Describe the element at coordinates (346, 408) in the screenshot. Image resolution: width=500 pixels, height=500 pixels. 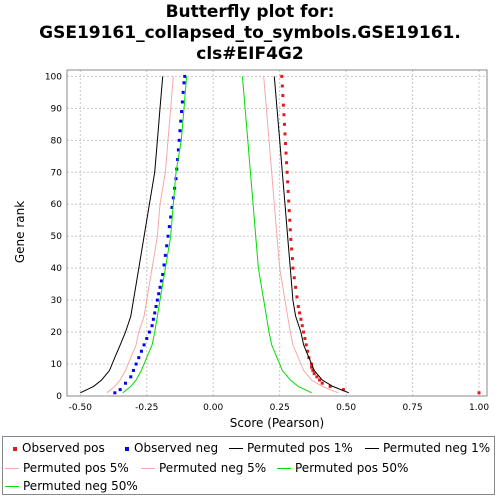
I see `x-tick-label: 0.50` at that location.